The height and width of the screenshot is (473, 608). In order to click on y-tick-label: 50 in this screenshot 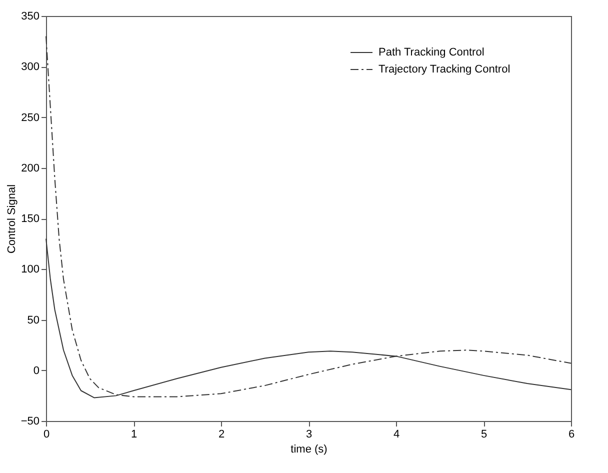, I will do `click(33, 320)`.